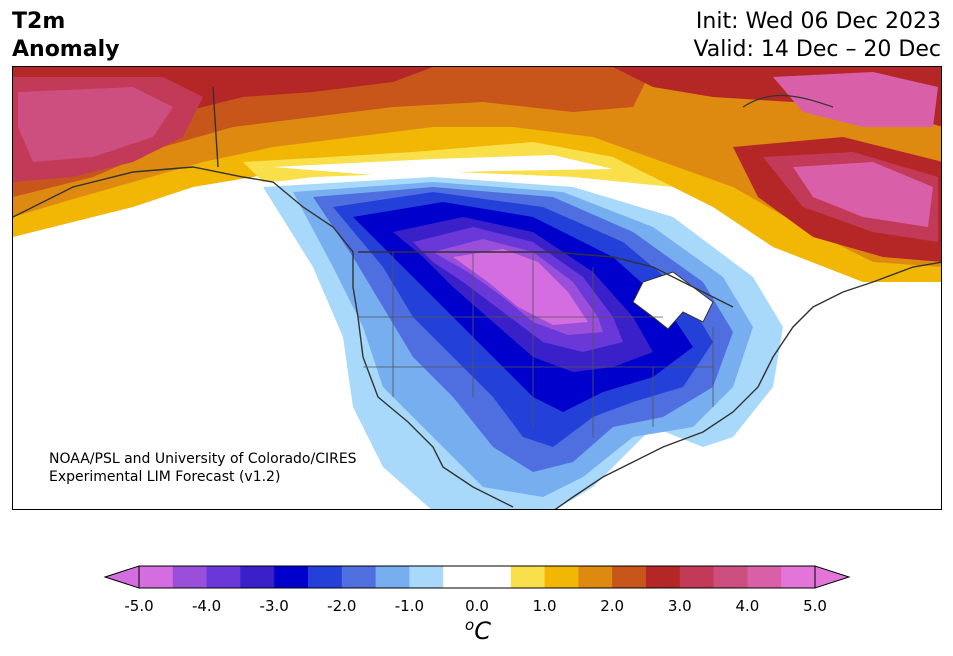 The height and width of the screenshot is (656, 953). What do you see at coordinates (409, 606) in the screenshot?
I see `colorbar-tick-label: -1.0` at bounding box center [409, 606].